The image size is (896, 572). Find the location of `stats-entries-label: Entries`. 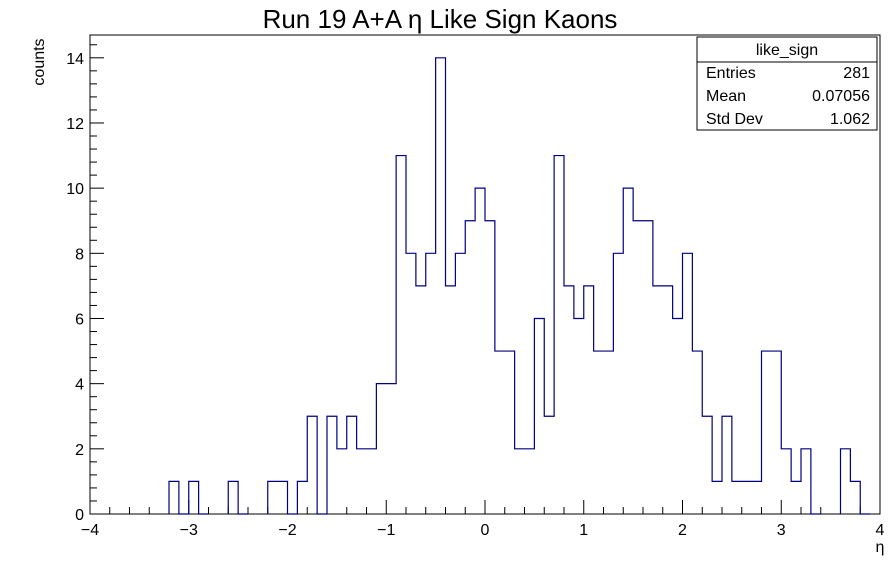

stats-entries-label: Entries is located at coordinates (731, 73).